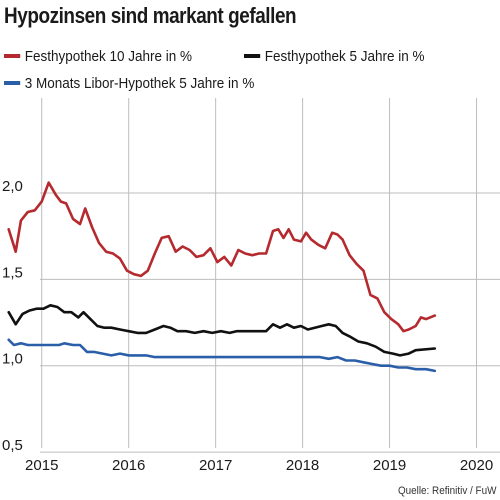 This screenshot has height=500, width=500. What do you see at coordinates (476, 465) in the screenshot?
I see `x-tick-label-5: 2020` at bounding box center [476, 465].